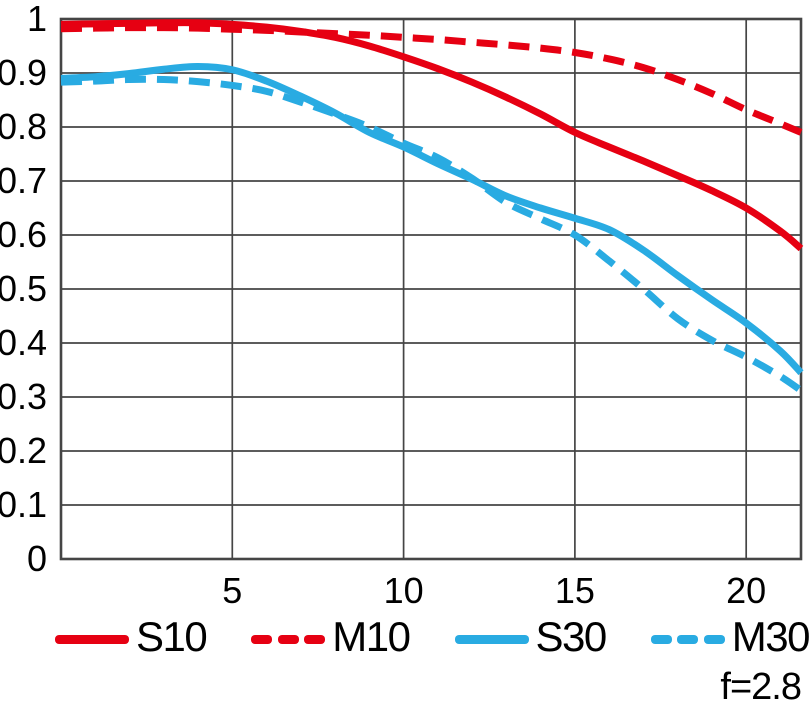  What do you see at coordinates (288, 639) in the screenshot?
I see `m10-dashed-line-swatch` at bounding box center [288, 639].